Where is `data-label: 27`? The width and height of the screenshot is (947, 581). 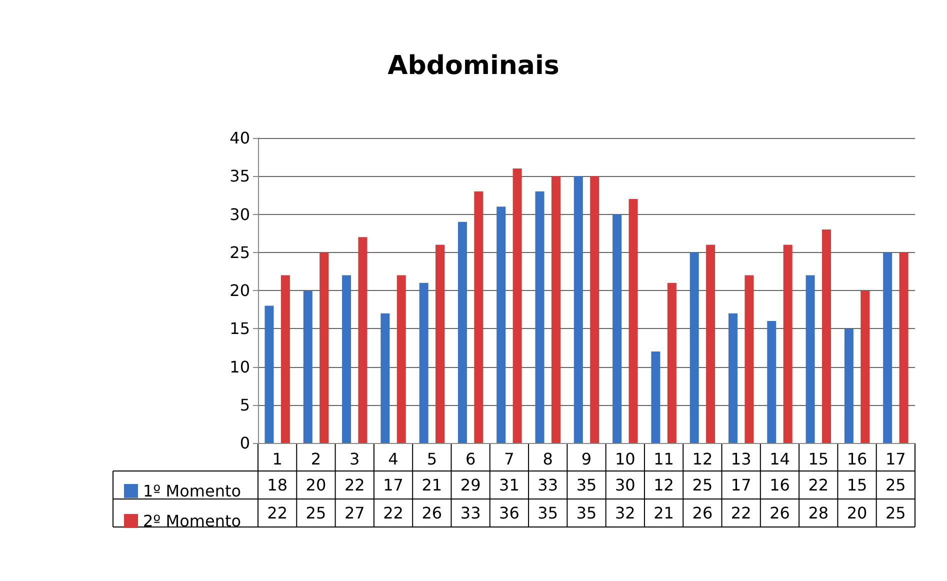
data-label: 27 is located at coordinates (354, 513).